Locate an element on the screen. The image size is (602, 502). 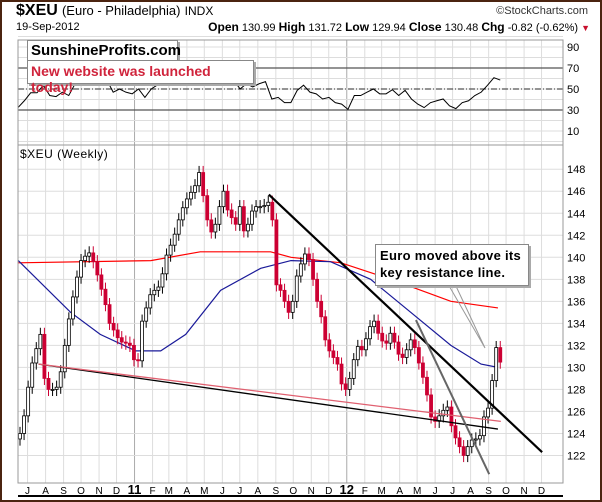
price-tick-label: 132 is located at coordinates (576, 346).